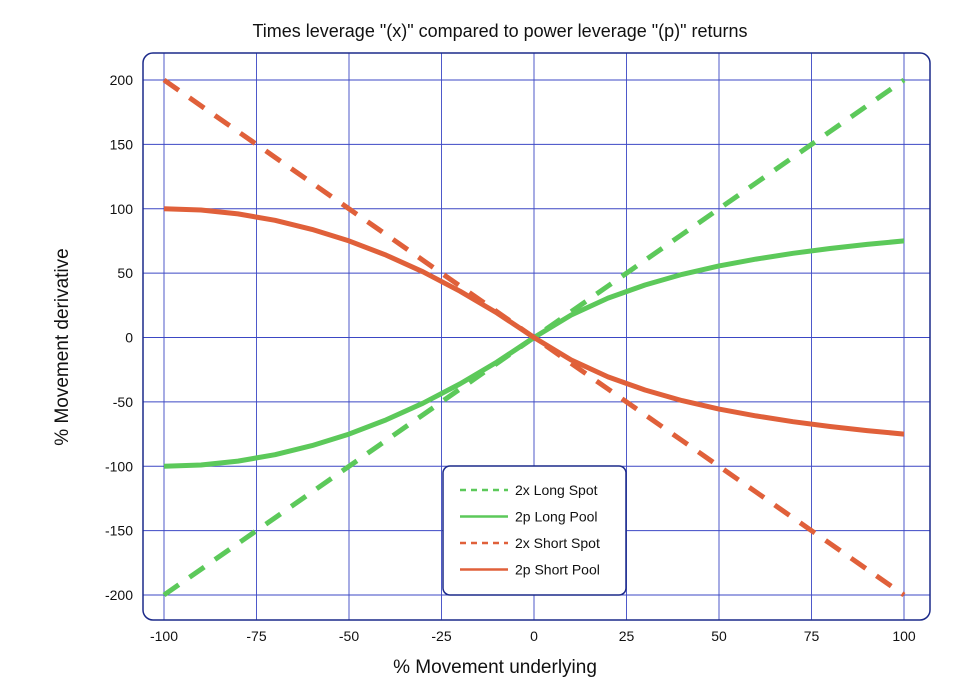 The width and height of the screenshot is (960, 700). I want to click on y-tick-labels: 200 150 100 50 0 -50 -100 -150 -200, so click(119, 337).